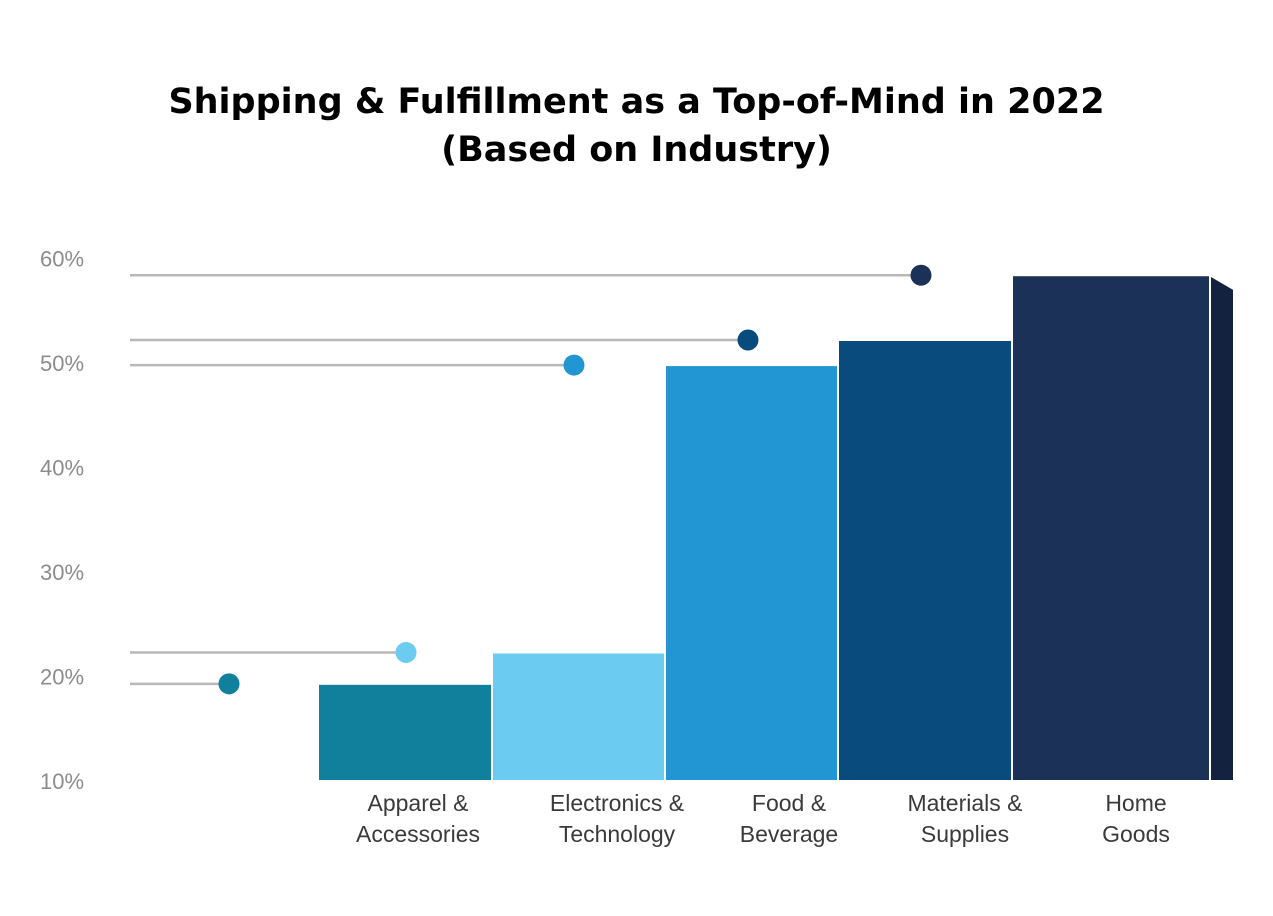 The width and height of the screenshot is (1273, 916). What do you see at coordinates (62, 781) in the screenshot?
I see `y-tick-label: 10%` at bounding box center [62, 781].